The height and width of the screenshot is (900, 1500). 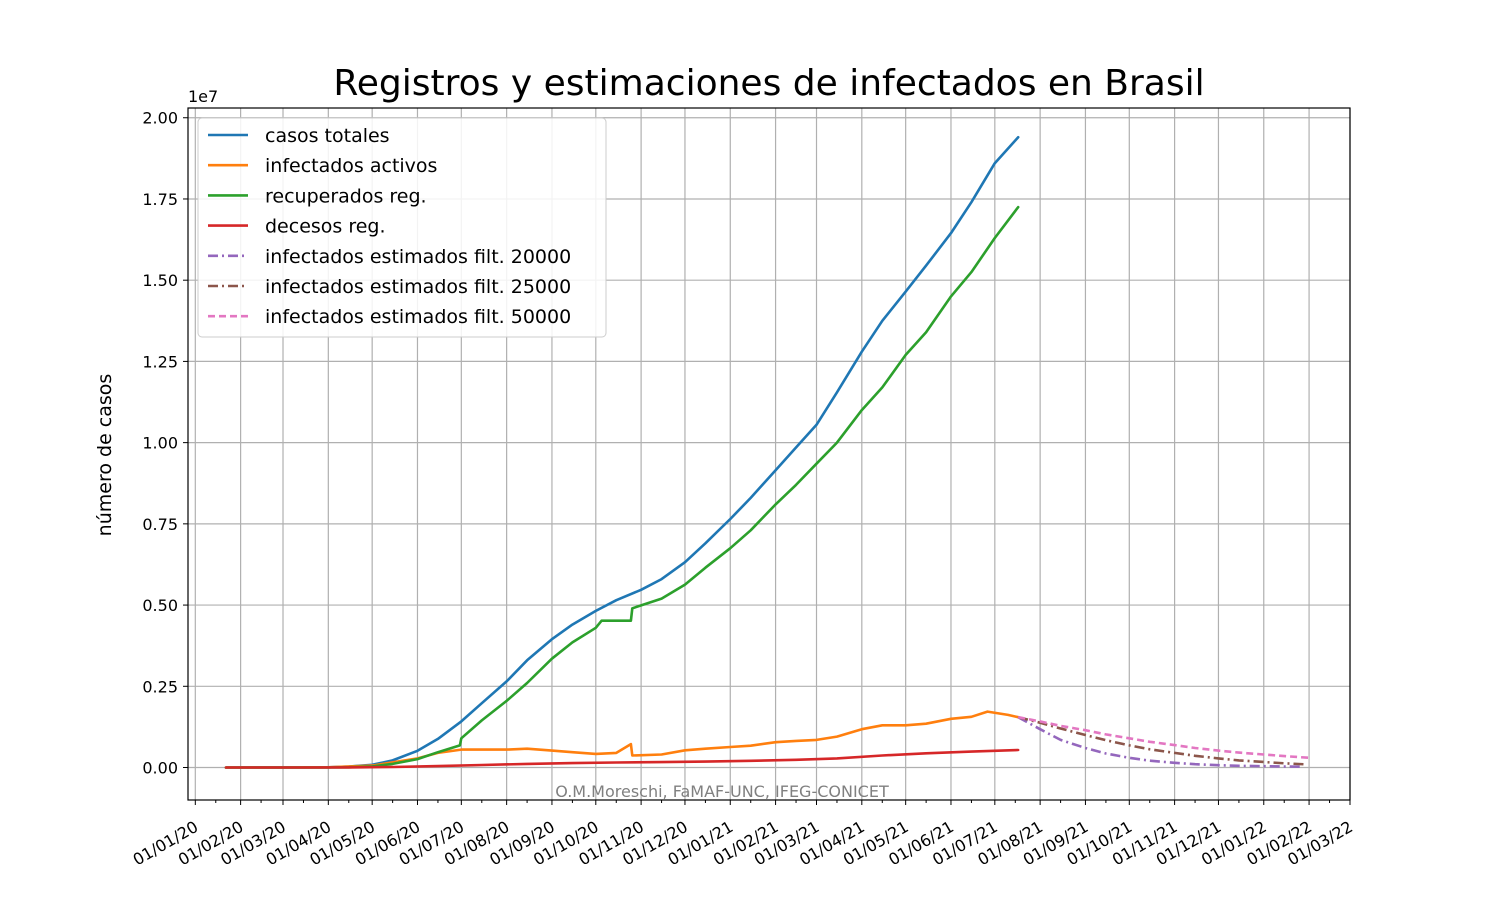 I want to click on legend-label: casos totales, so click(x=327, y=136).